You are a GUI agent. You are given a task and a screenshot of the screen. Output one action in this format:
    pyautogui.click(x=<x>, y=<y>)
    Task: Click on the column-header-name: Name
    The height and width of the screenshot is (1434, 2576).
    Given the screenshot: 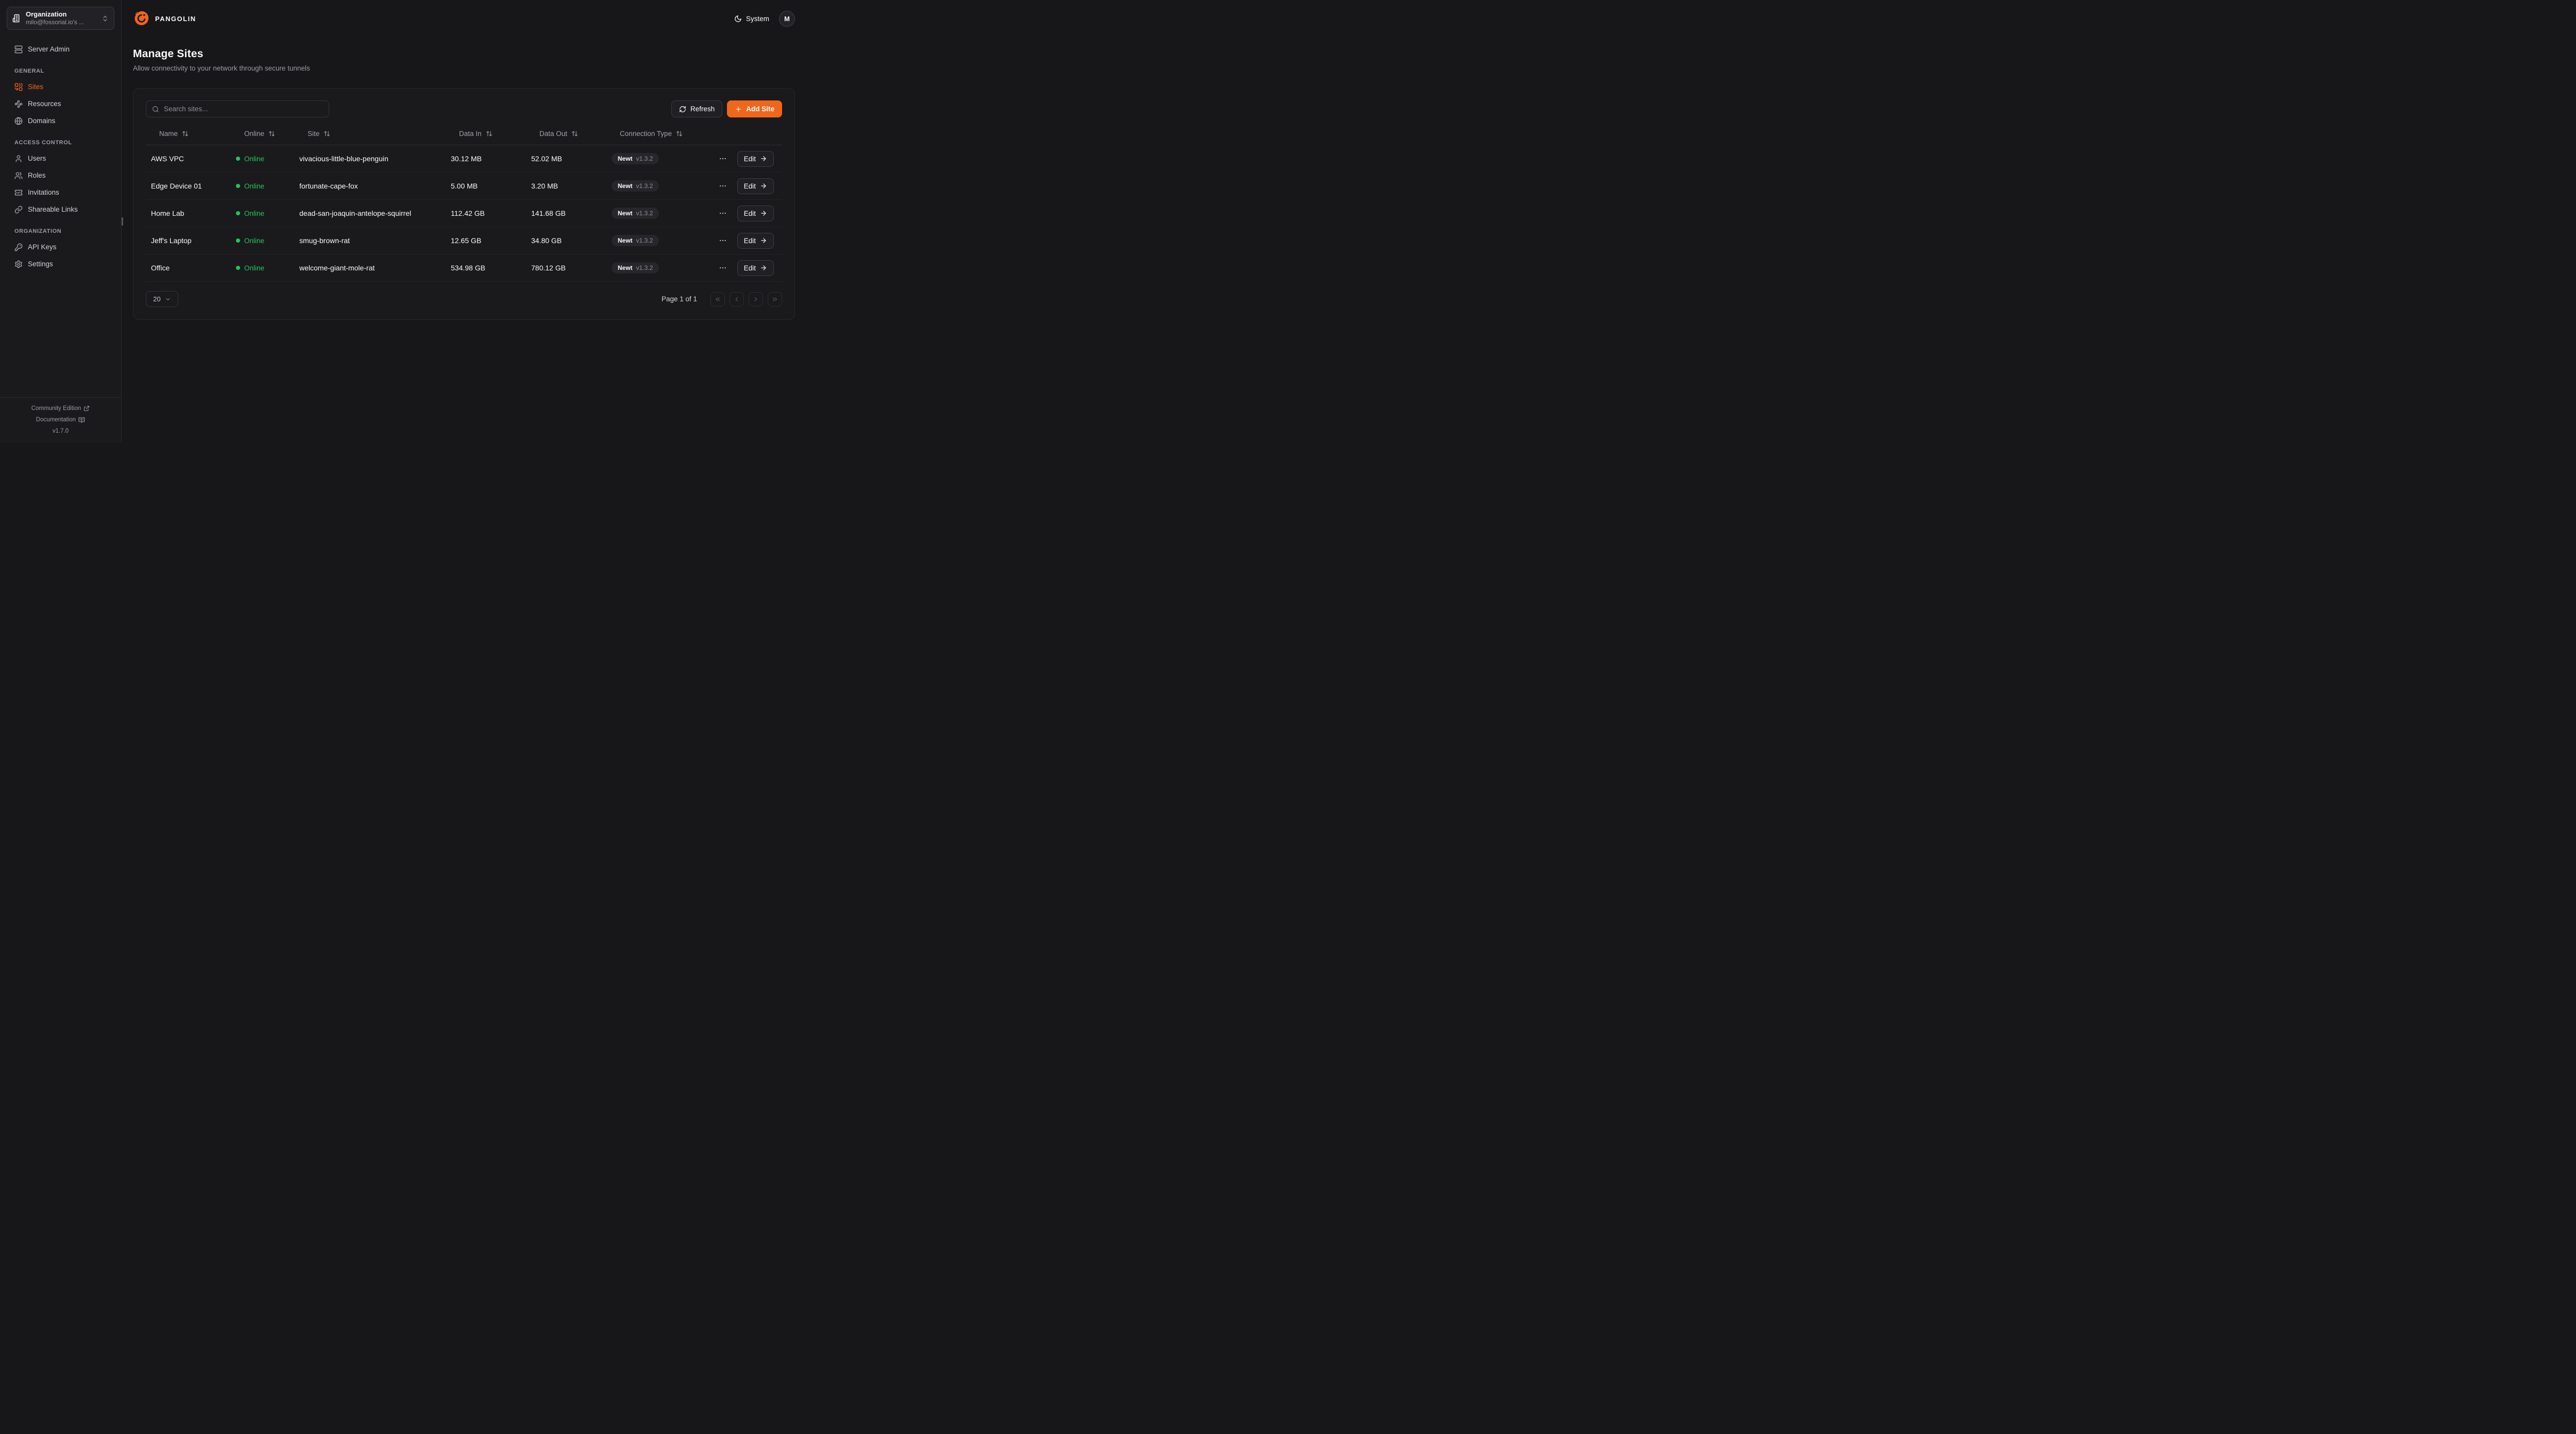 What is the action you would take?
    pyautogui.click(x=174, y=134)
    